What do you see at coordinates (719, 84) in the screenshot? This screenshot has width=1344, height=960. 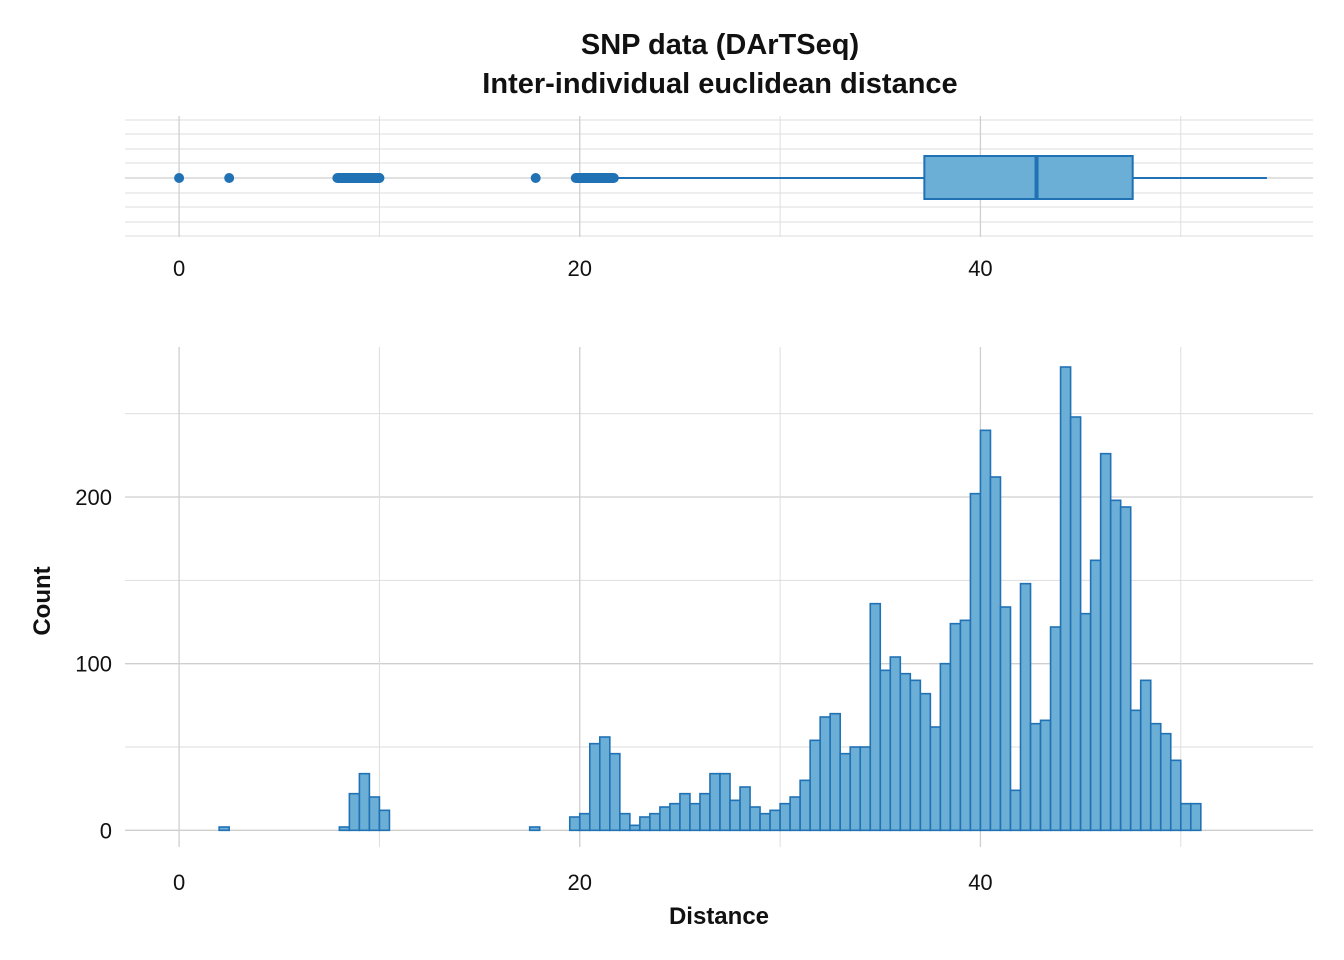 I see `chart-subtitle: Inter-individual euclidean distance` at bounding box center [719, 84].